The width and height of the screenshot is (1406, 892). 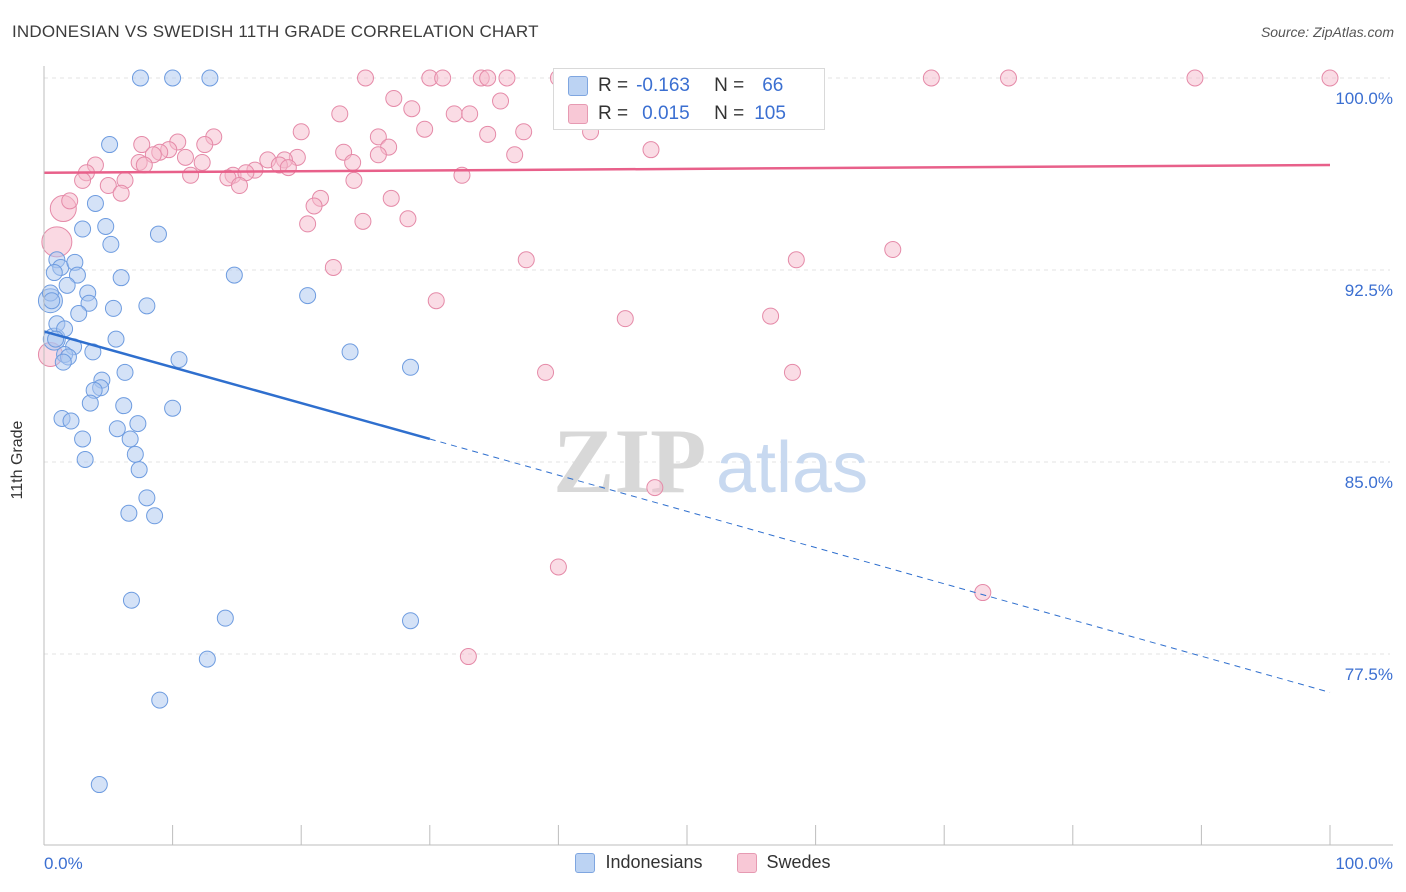 I want to click on r-value: 0.015, so click(x=666, y=113).